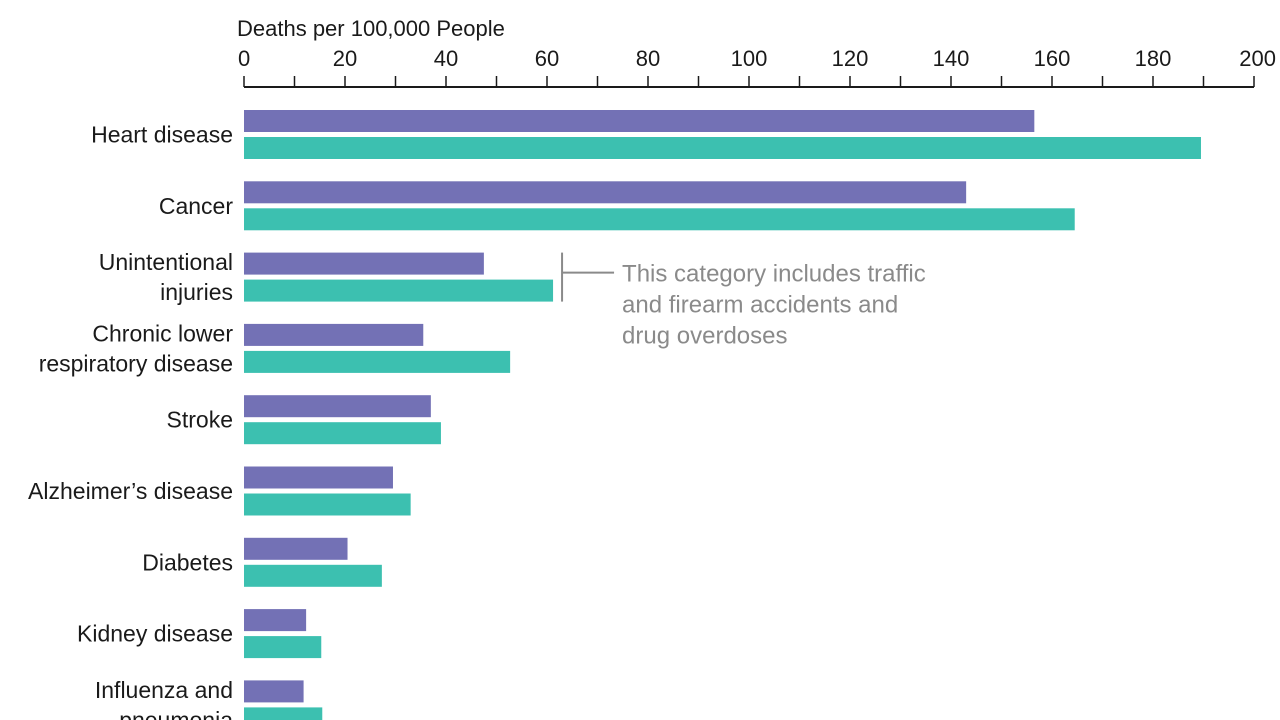 This screenshot has width=1280, height=720. I want to click on x-axis: 0 20 40 60 80 100 120 140 160 180 200, so click(757, 67).